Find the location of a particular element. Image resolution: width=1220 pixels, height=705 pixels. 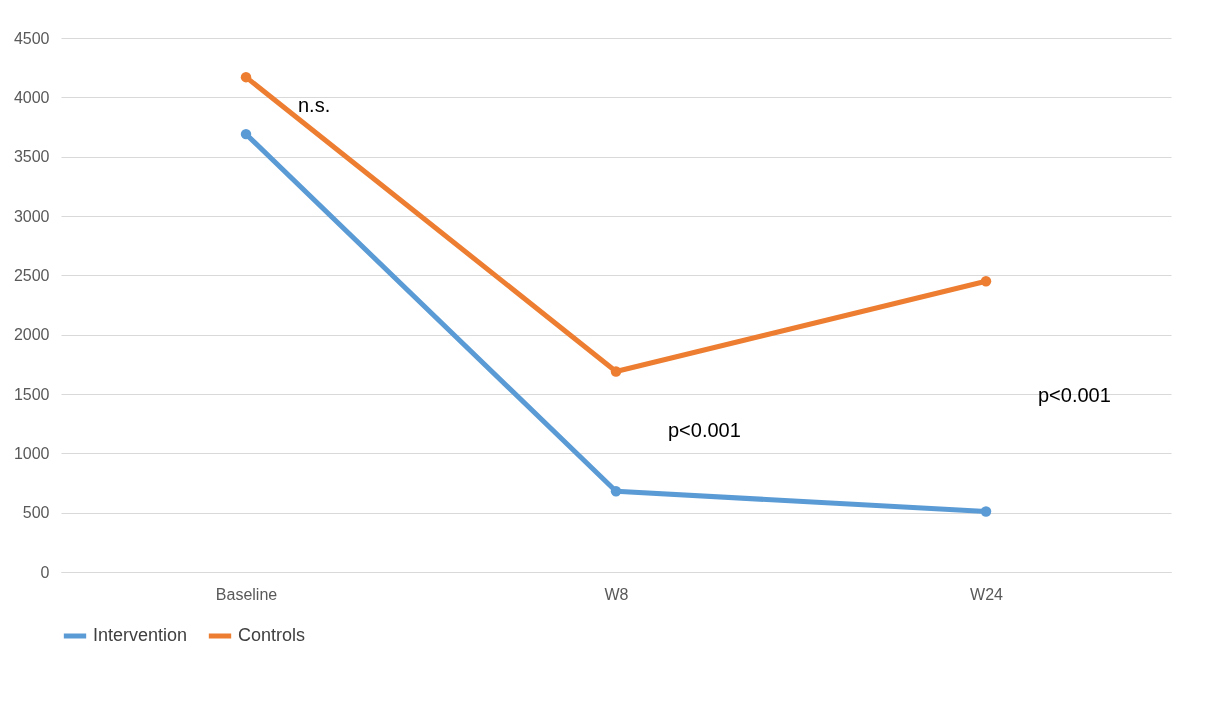

x-tick-label: W8 is located at coordinates (616, 594).